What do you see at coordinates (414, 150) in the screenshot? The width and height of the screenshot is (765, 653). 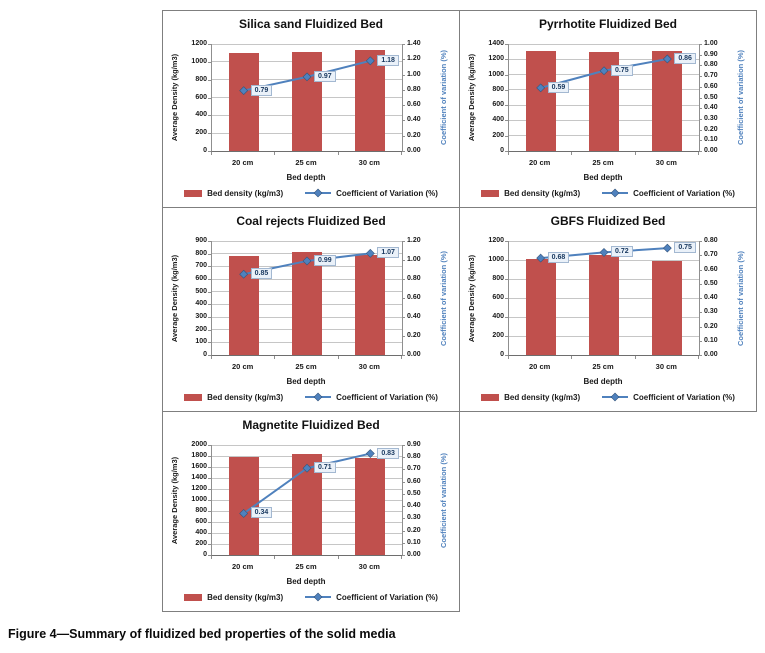 I see `right-axis-tick: 0.00` at bounding box center [414, 150].